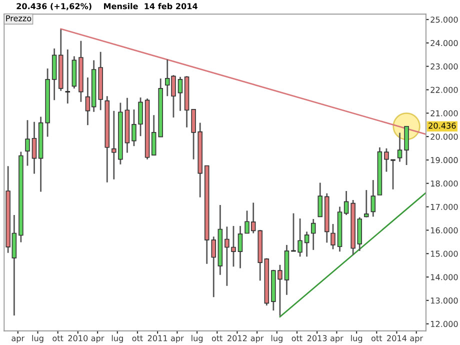  Describe the element at coordinates (444, 324) in the screenshot. I see `y-tick-label: 12.000` at that location.